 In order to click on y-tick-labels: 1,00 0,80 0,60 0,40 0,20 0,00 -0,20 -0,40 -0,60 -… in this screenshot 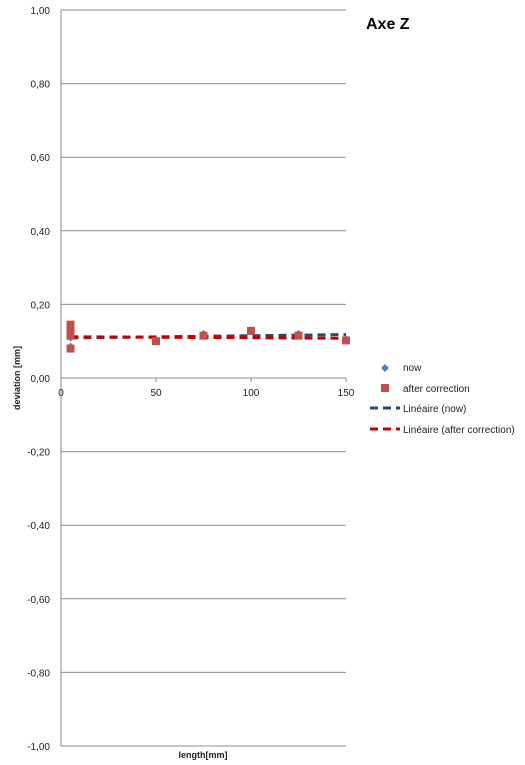, I will do `click(38, 379)`.